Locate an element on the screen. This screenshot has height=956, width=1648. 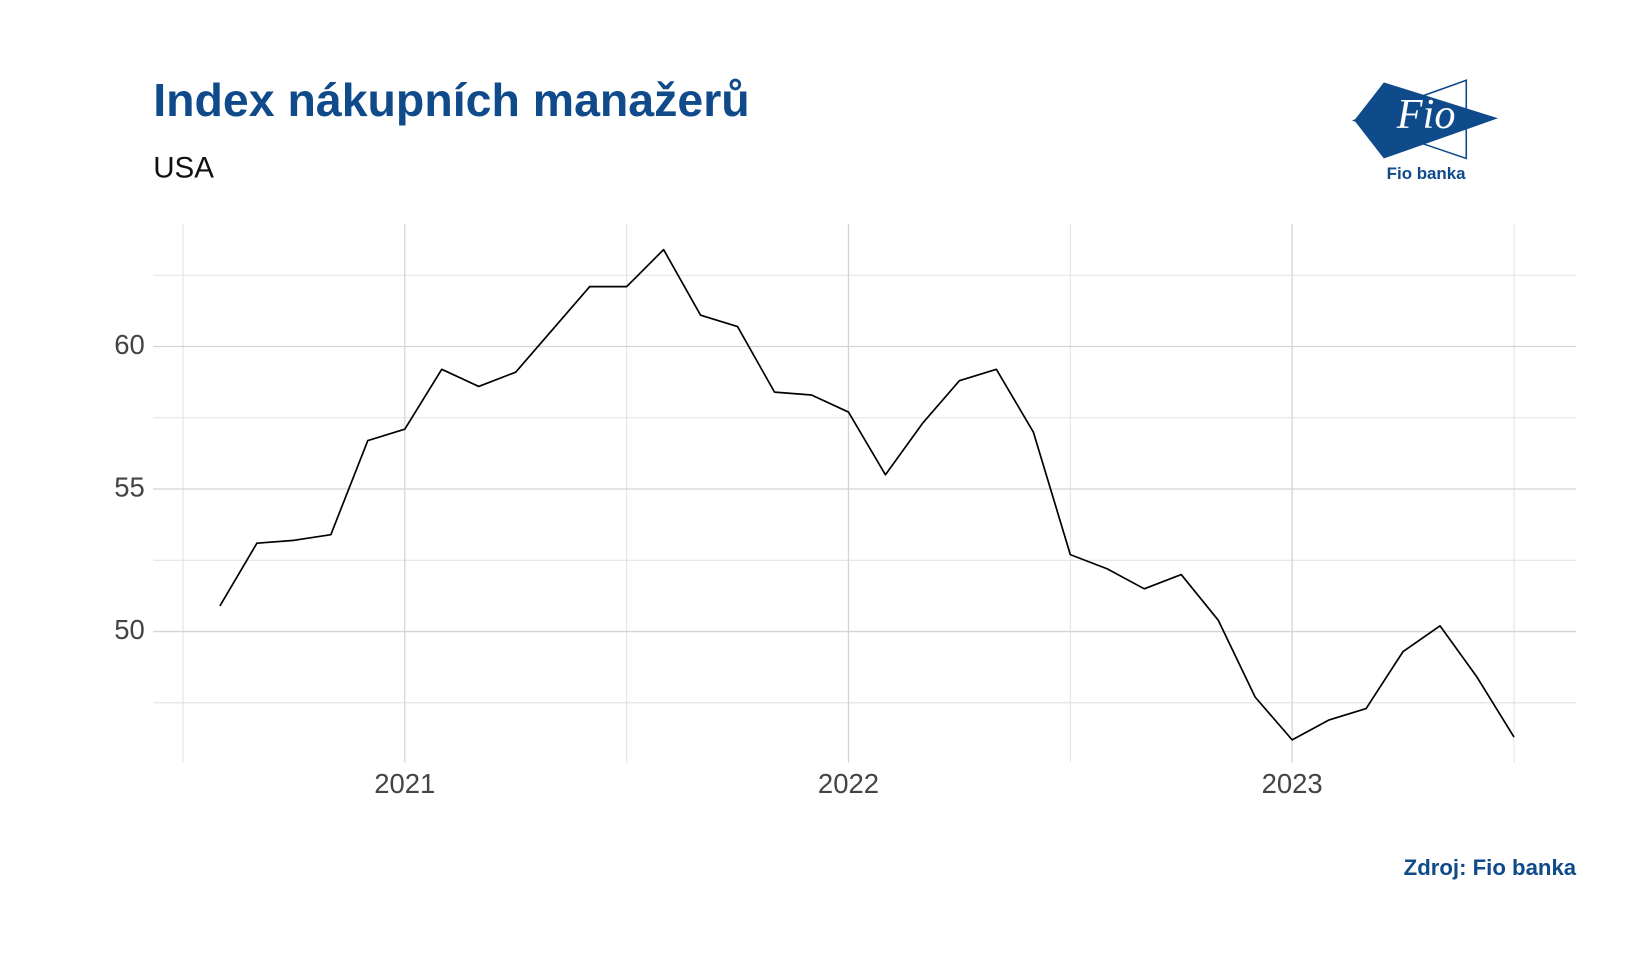
logo-shape is located at coordinates (1426, 120).